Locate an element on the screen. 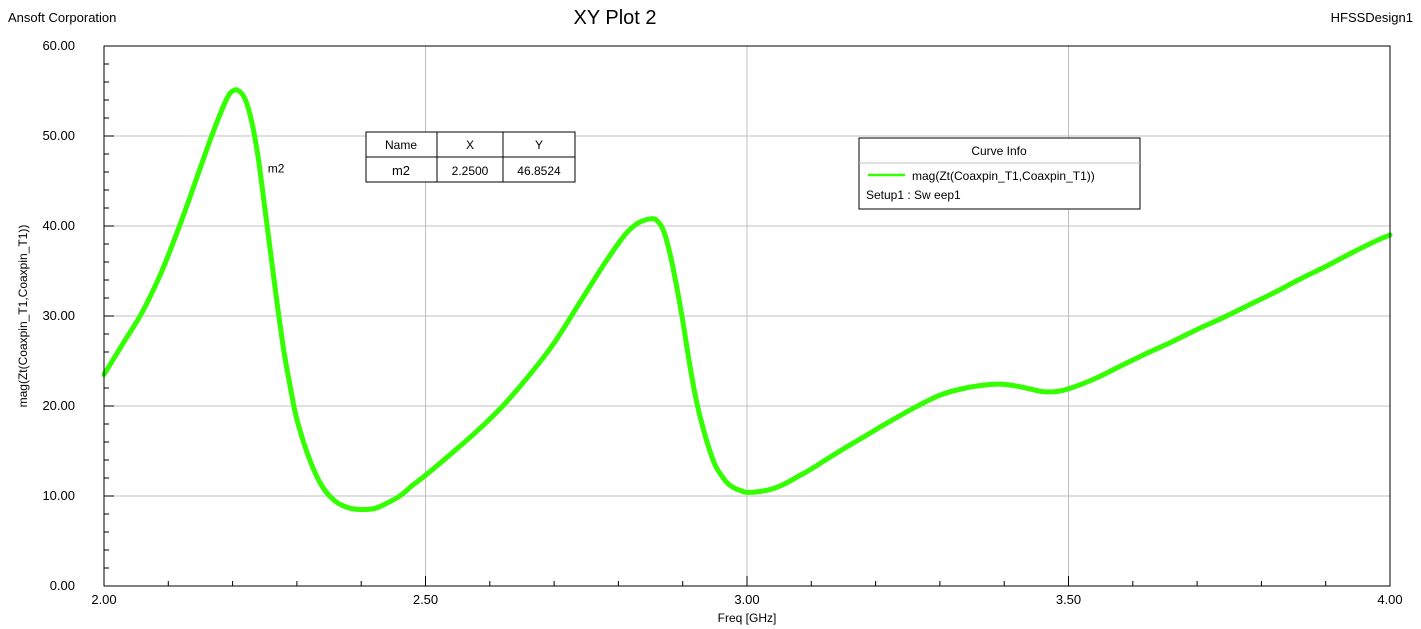  x-tick-labels: 2.00 2.50 3.00 3.50 4.00 is located at coordinates (746, 599).